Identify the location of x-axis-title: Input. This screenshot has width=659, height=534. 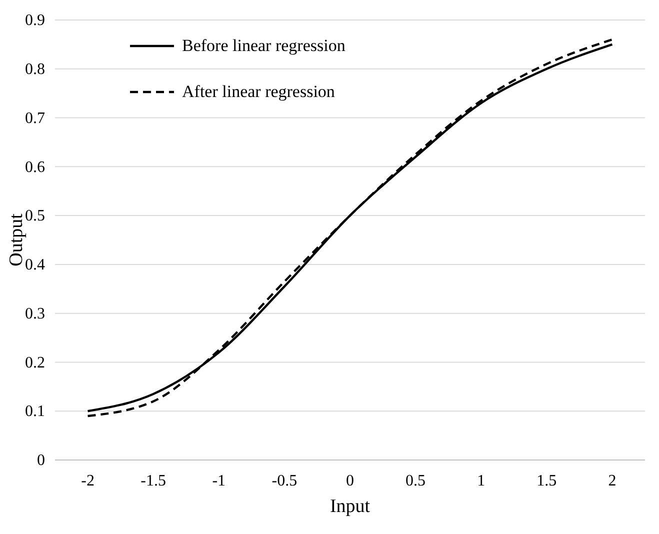
(350, 506).